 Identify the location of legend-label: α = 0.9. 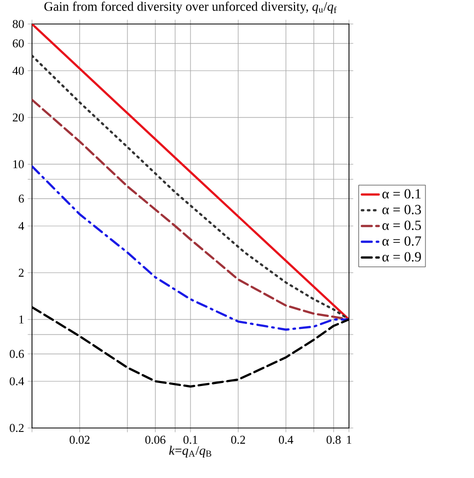
(401, 257).